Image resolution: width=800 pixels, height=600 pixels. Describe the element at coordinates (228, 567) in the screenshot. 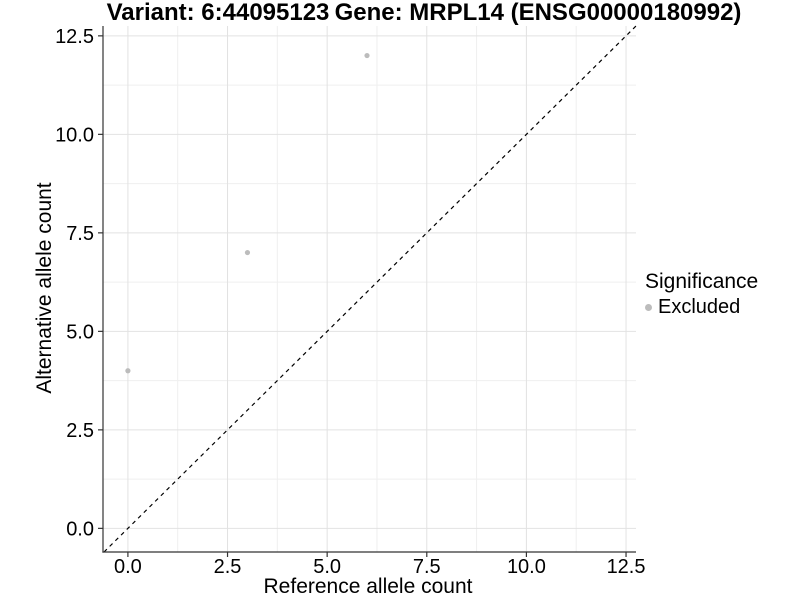

I see `x-tick-label: 2.5` at that location.